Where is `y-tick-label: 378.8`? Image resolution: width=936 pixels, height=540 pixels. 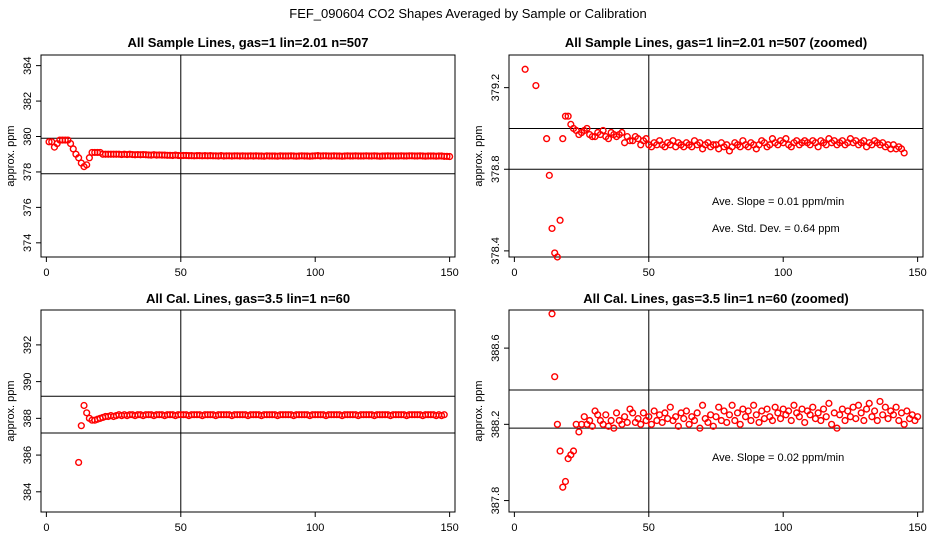 y-tick-label: 378.8 is located at coordinates (496, 169).